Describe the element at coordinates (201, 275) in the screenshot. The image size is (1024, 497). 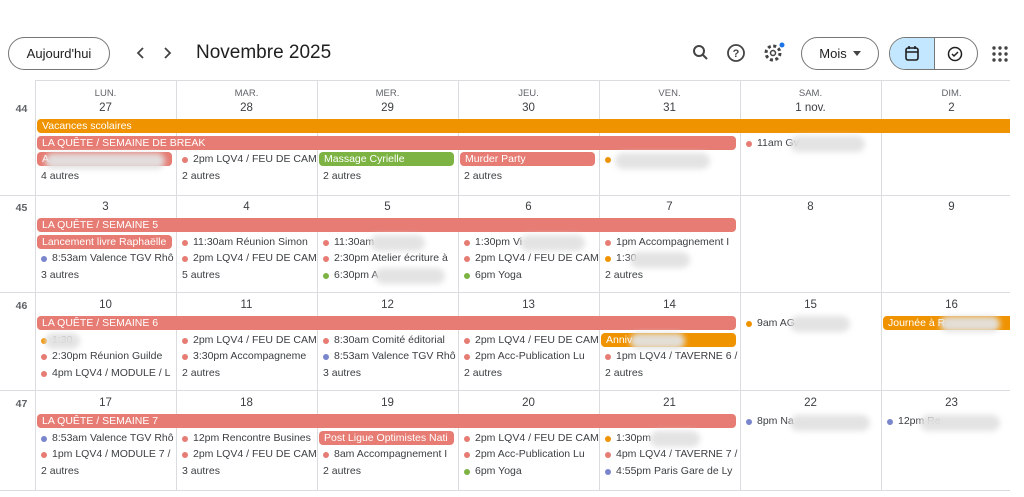
I see `more-link: 5 autres` at that location.